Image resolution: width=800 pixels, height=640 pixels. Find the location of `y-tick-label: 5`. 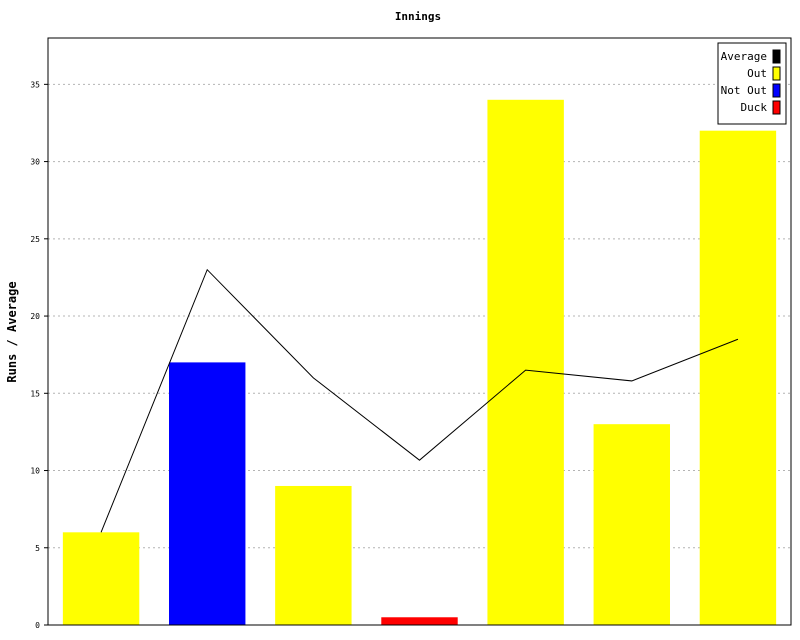

y-tick-label: 5 is located at coordinates (37, 548).